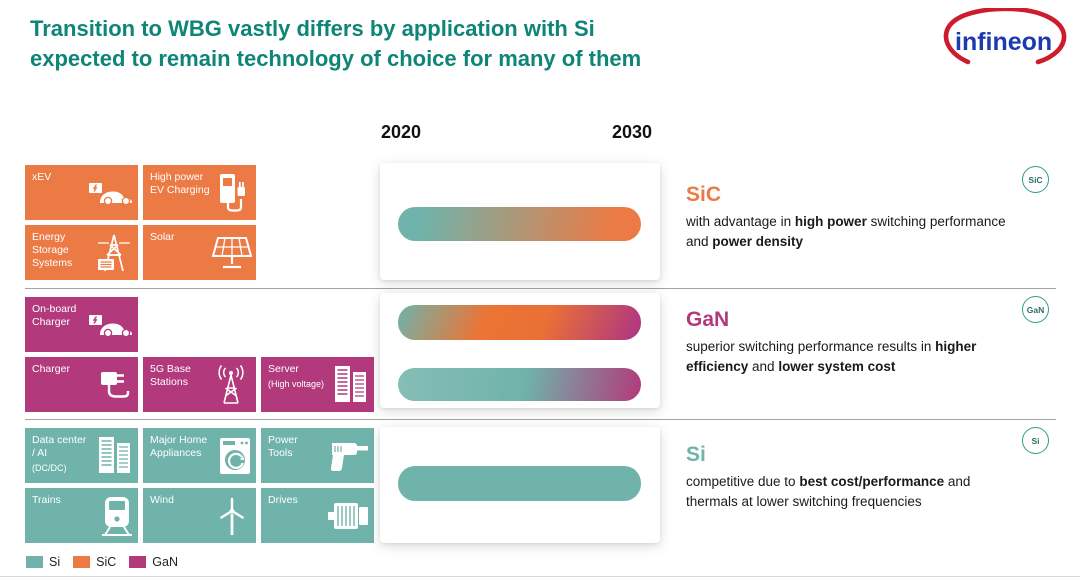  I want to click on tile-5g-base-stations: 5G Base Stations, so click(199, 384).